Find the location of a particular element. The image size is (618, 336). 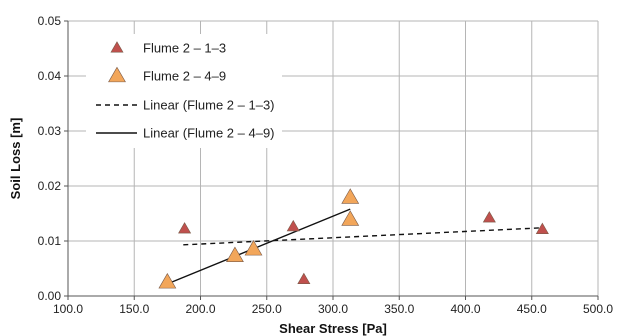

y-tick-label: 0.02 is located at coordinates (50, 186).